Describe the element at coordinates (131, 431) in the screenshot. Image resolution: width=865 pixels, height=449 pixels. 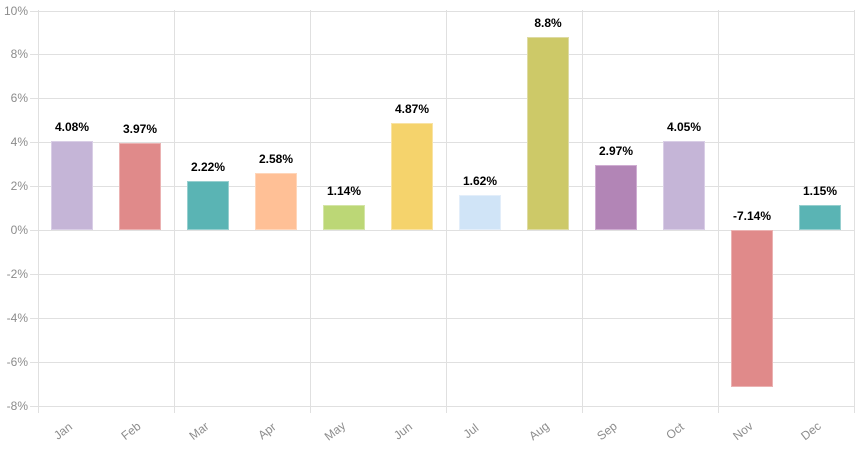
I see `x-axis-tick-label: Feb` at that location.